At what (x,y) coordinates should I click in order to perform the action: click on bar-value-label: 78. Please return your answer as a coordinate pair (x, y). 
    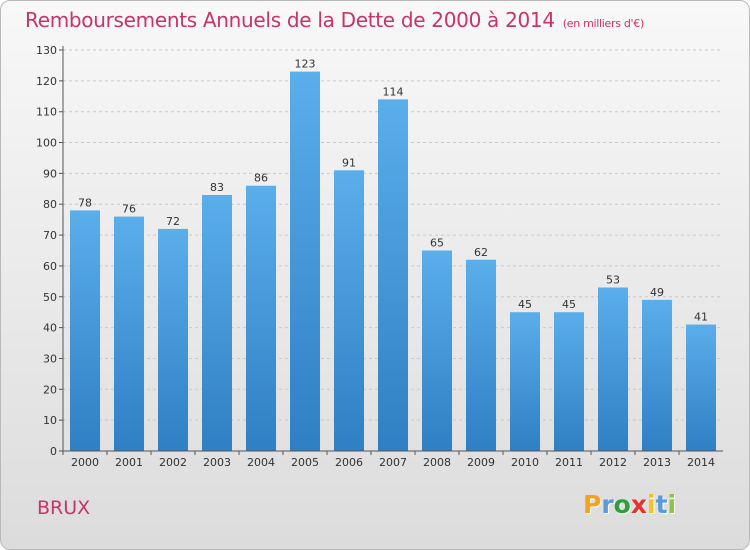
    Looking at the image, I should click on (85, 202).